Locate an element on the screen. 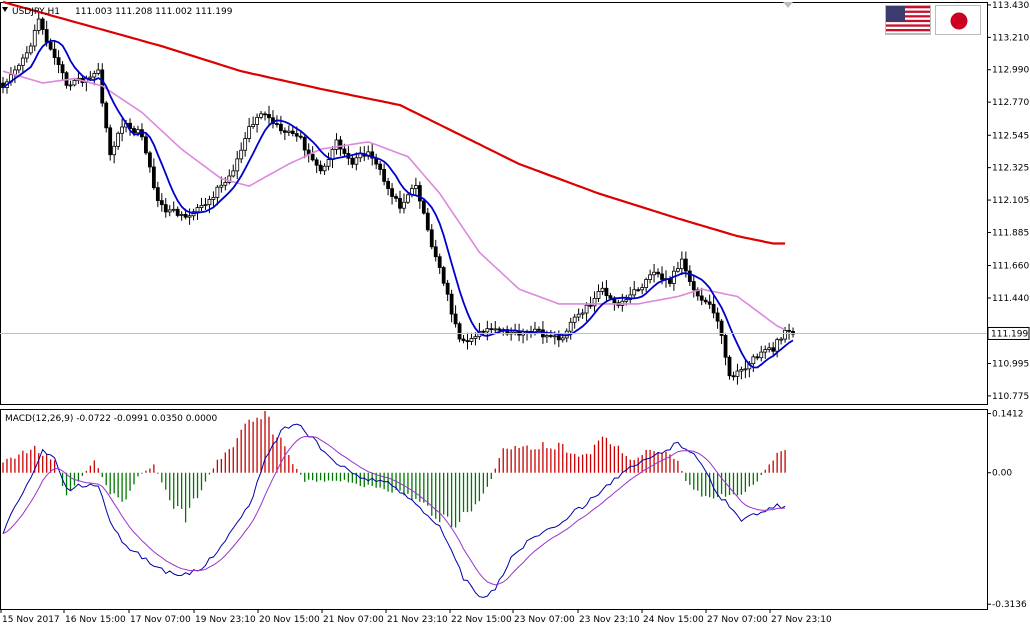  price-tick-label: 112.770 is located at coordinates (1010, 103).